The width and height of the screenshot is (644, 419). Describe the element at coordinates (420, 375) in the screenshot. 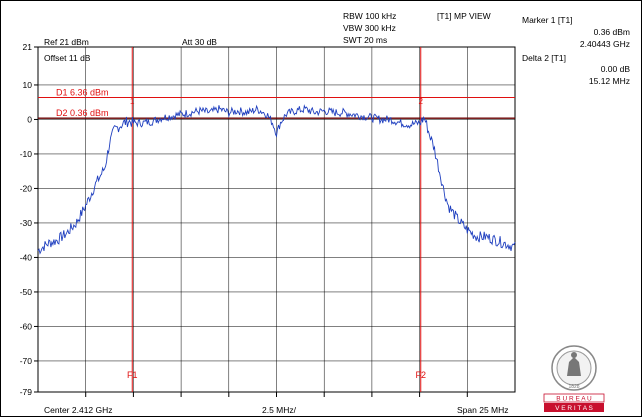

I see `f2-line-label: F2` at that location.